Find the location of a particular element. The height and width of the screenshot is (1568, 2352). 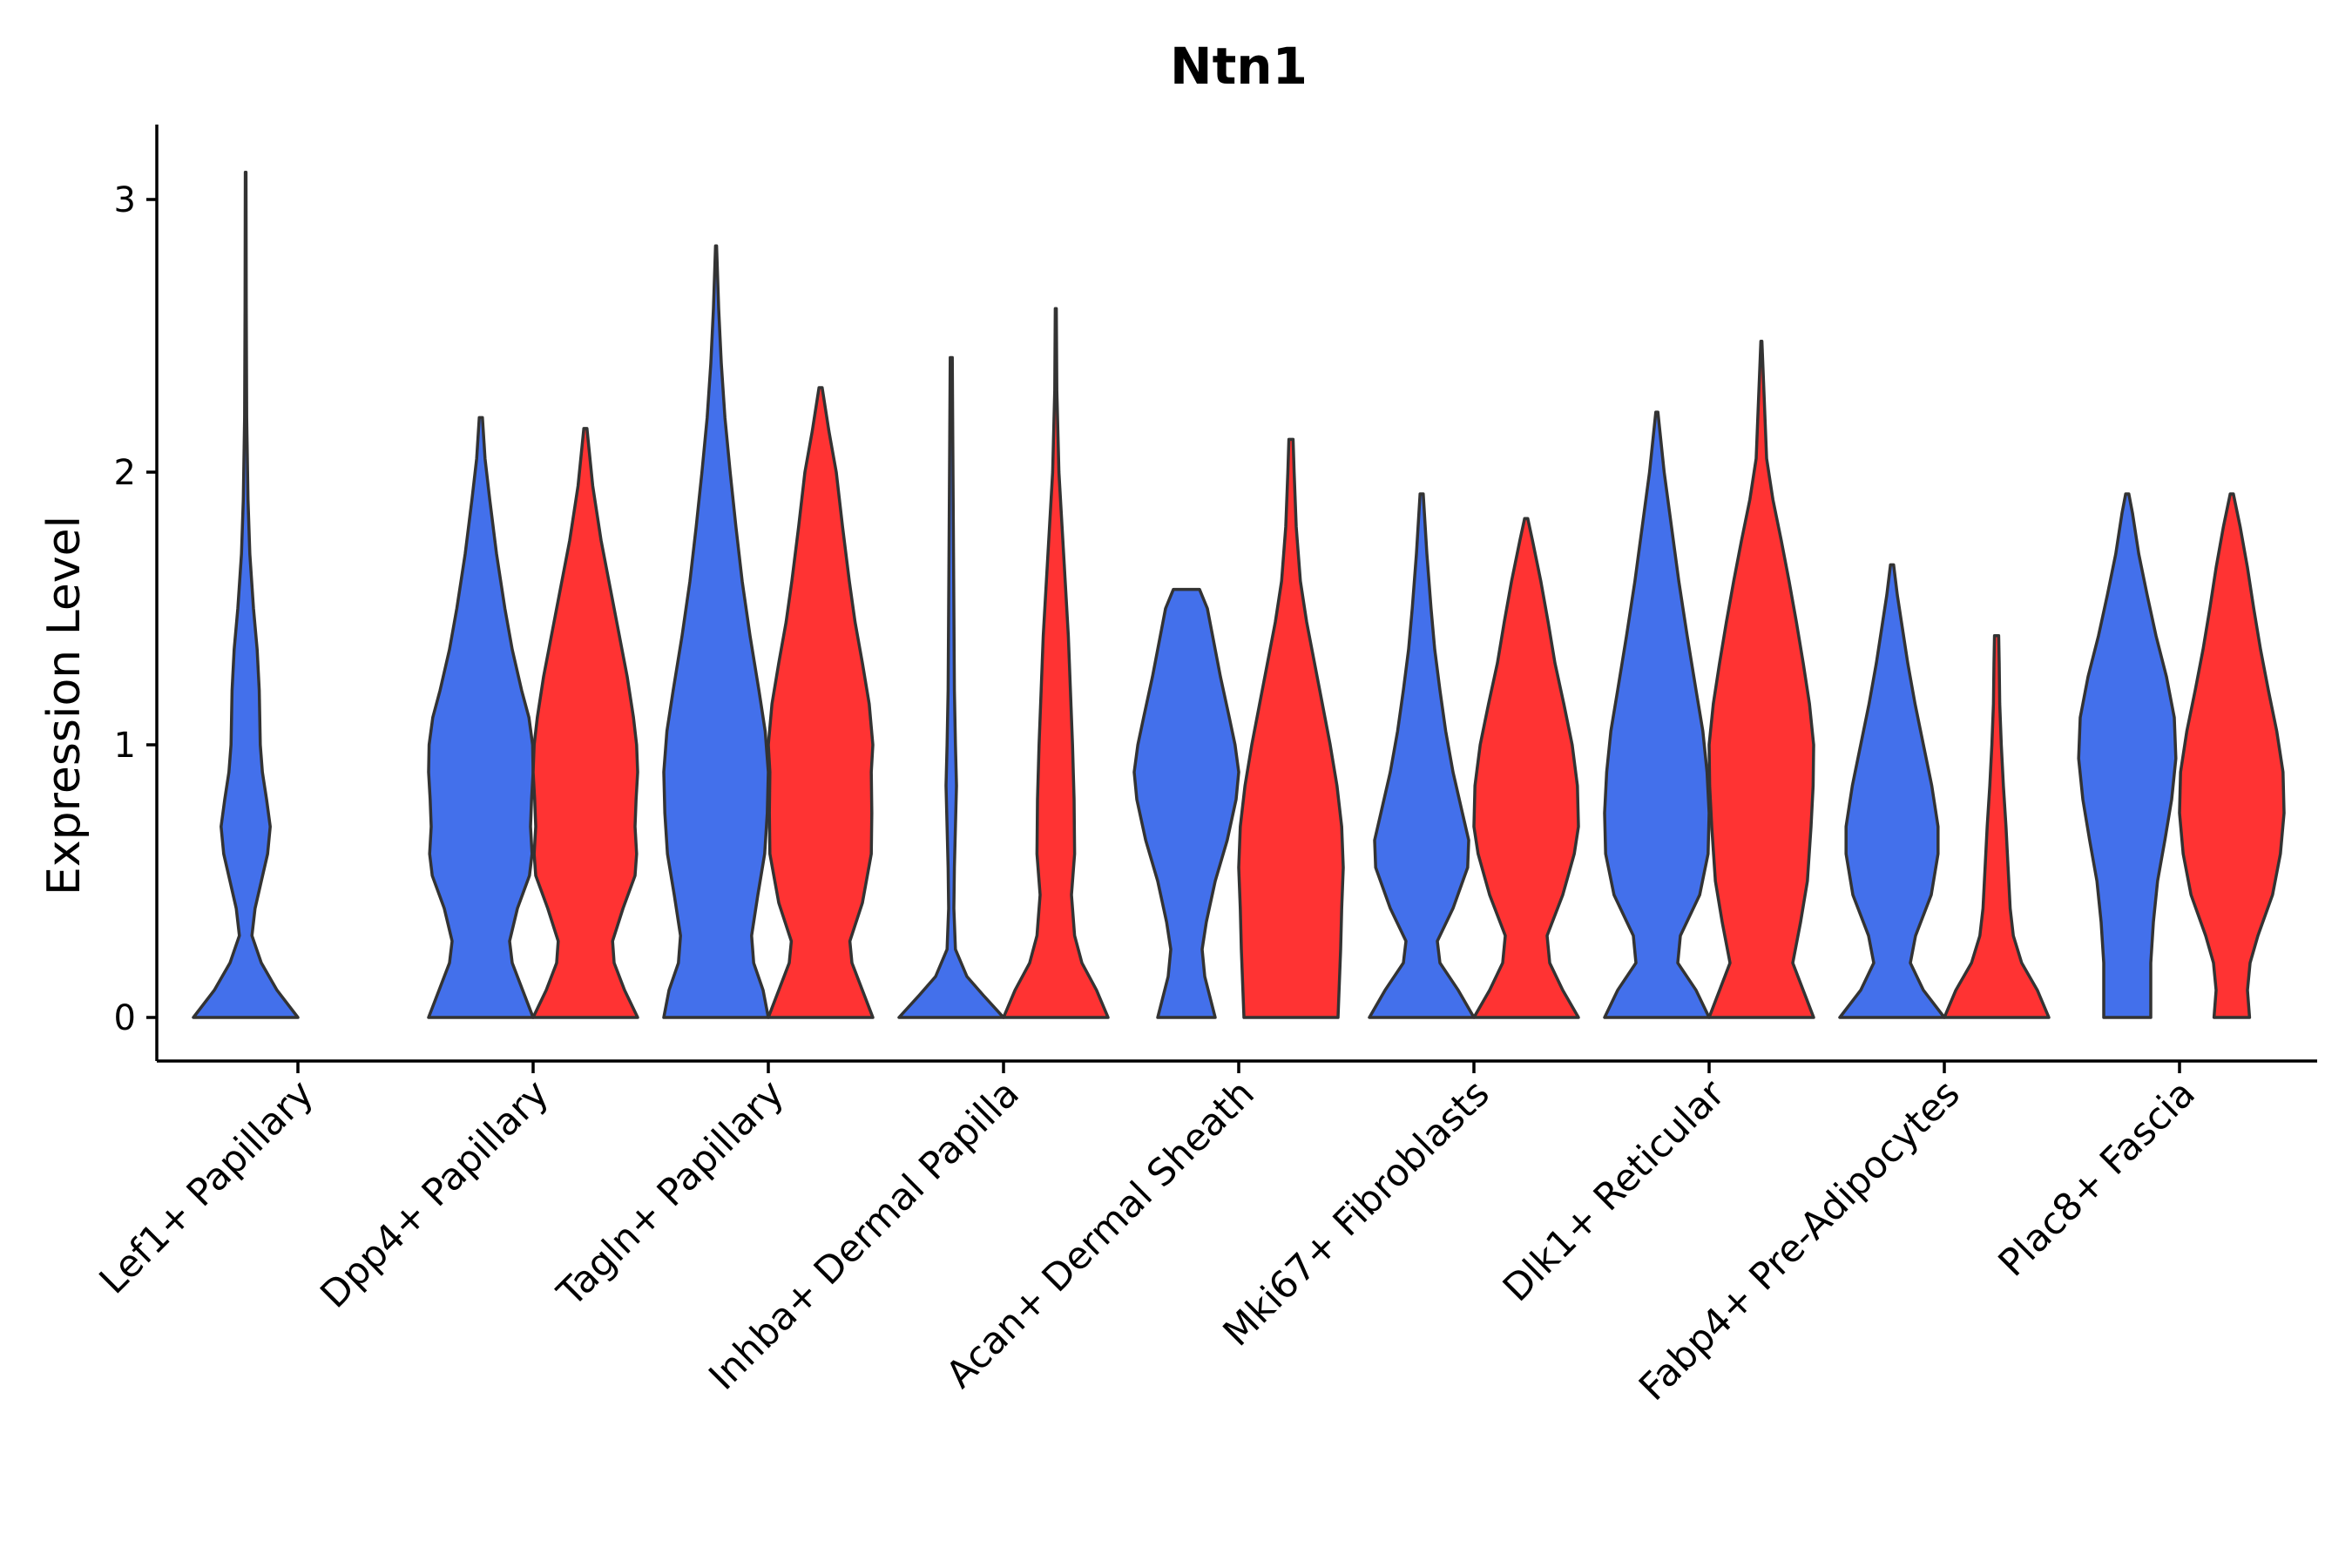

violin-inhba-dermal-papilla-blue is located at coordinates (951, 687).